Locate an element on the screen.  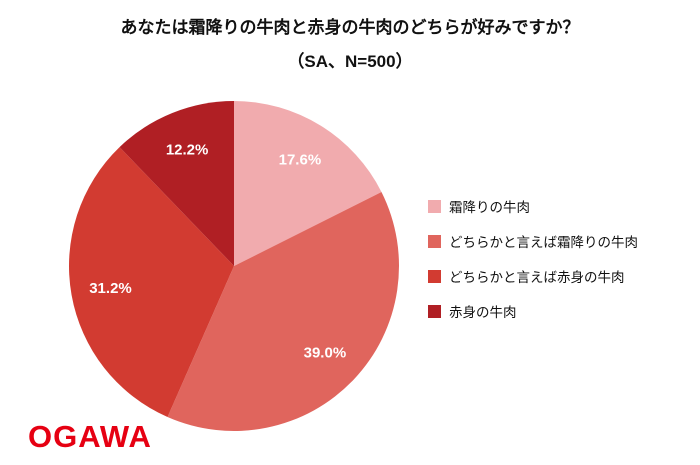
legend: 霜降りの牛肉どちらかと言えば霜降りの牛肉 どちらかと言えば赤身の牛肉 赤身の牛肉 is located at coordinates (533, 258).